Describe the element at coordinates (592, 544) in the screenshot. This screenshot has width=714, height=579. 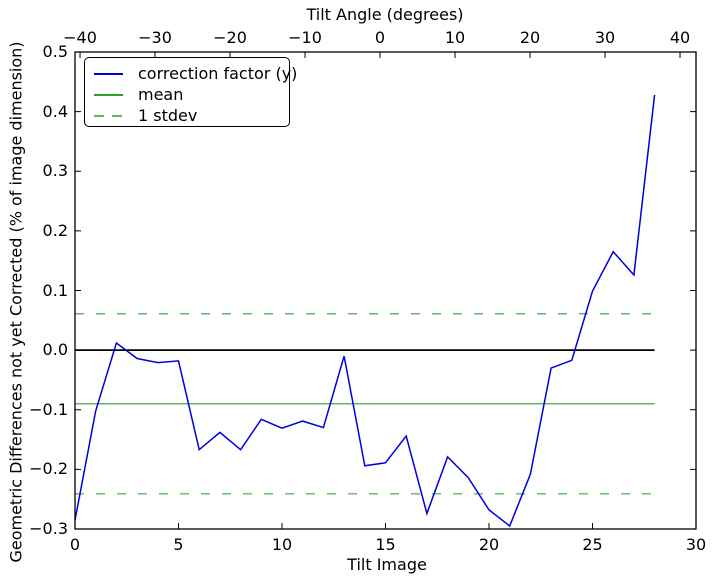
I see `x-tick-label: 25` at that location.